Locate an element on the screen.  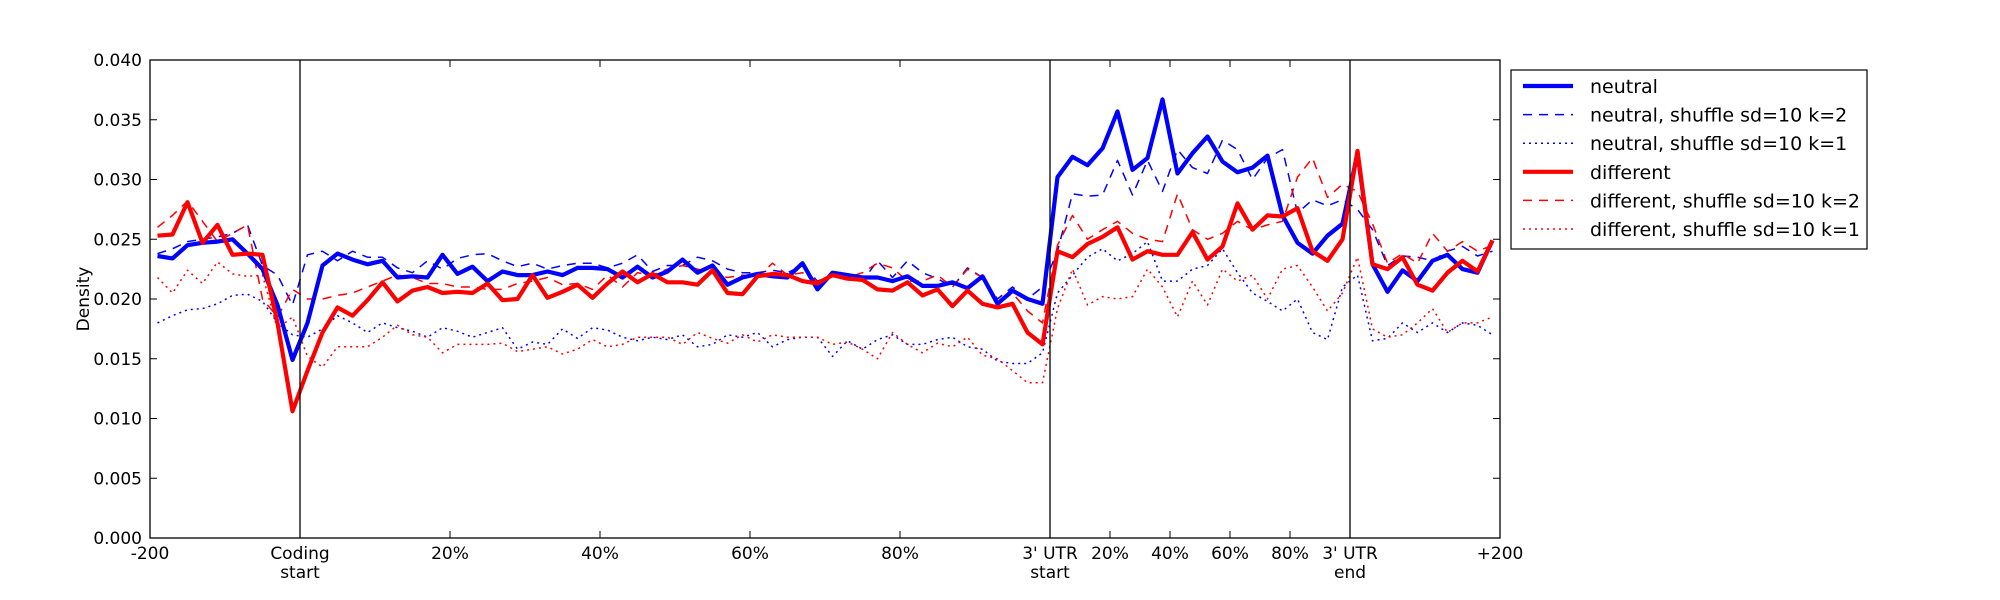
x-tick-label: +200 is located at coordinates (1500, 554).